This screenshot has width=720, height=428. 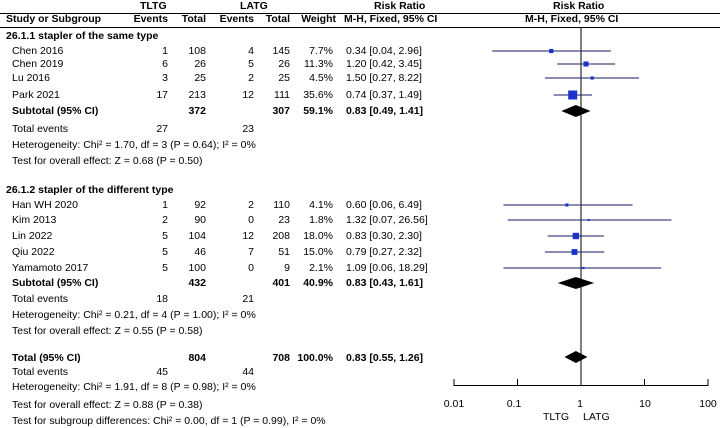 I want to click on weight-value: 1.8%, so click(x=321, y=220).